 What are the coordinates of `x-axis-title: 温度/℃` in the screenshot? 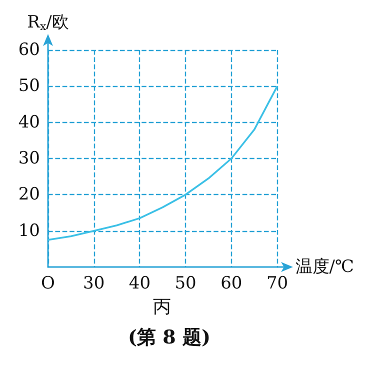 It's located at (324, 267).